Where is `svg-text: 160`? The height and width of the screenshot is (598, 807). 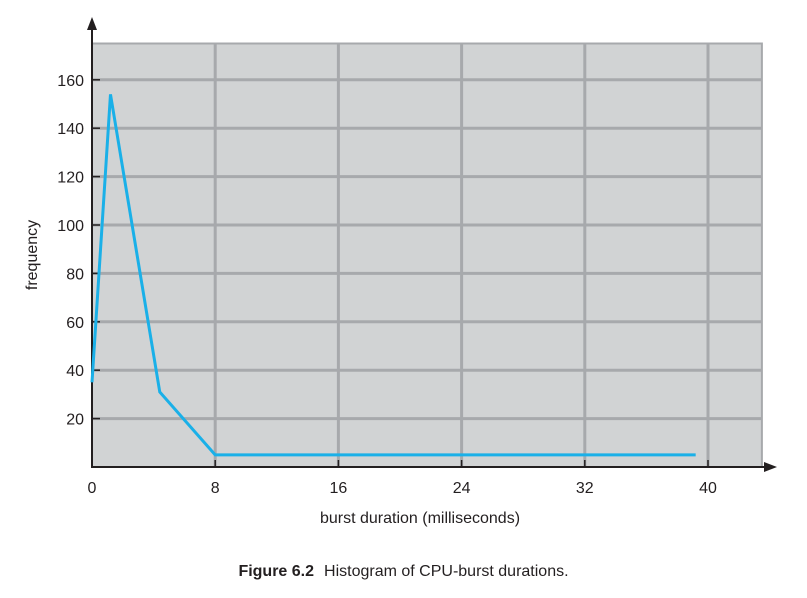 svg-text: 160 is located at coordinates (70, 81).